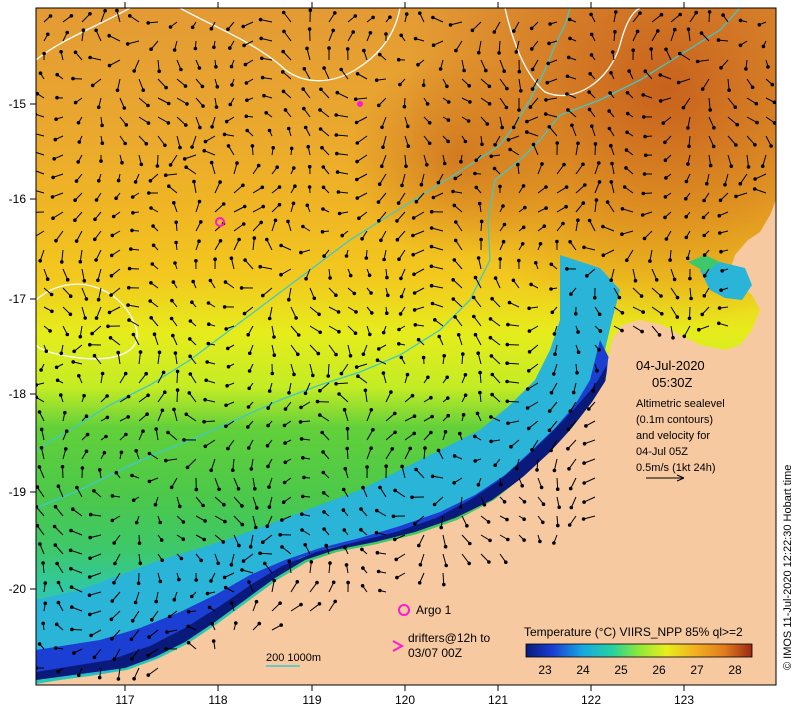 This screenshot has height=715, width=800. What do you see at coordinates (639, 650) in the screenshot?
I see `colorbar-ramp` at bounding box center [639, 650].